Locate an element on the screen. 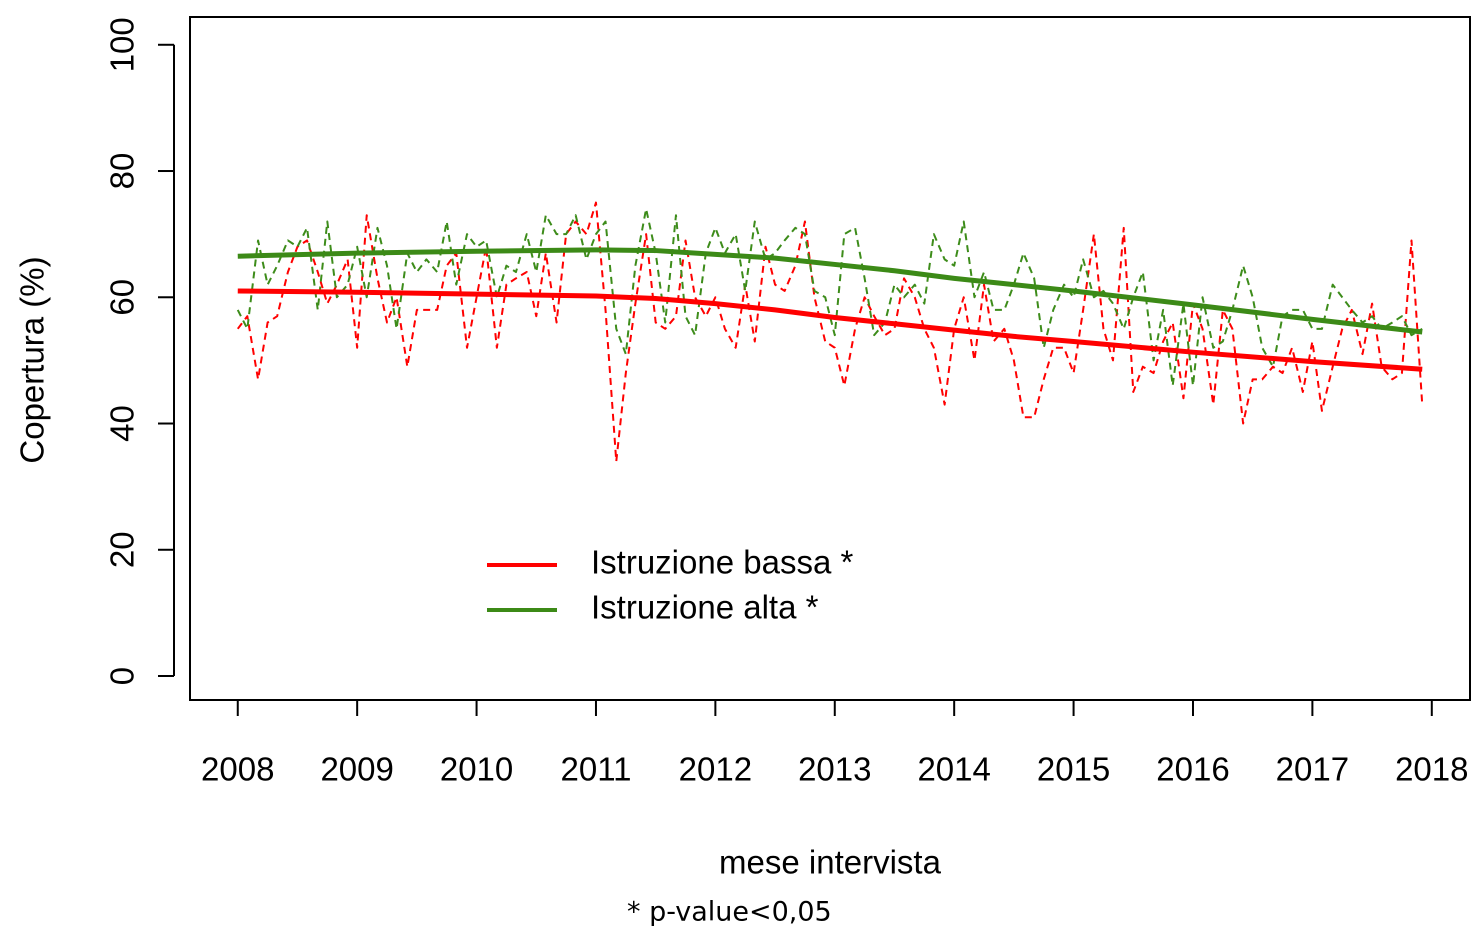 Image resolution: width=1478 pixels, height=932 pixels. y-tick-label: 40 is located at coordinates (122, 423).